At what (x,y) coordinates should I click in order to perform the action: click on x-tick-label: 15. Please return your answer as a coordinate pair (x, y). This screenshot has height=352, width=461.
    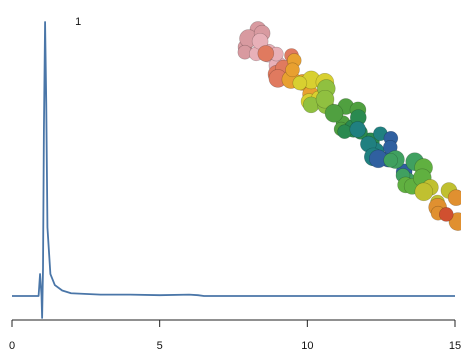
    Looking at the image, I should click on (455, 346).